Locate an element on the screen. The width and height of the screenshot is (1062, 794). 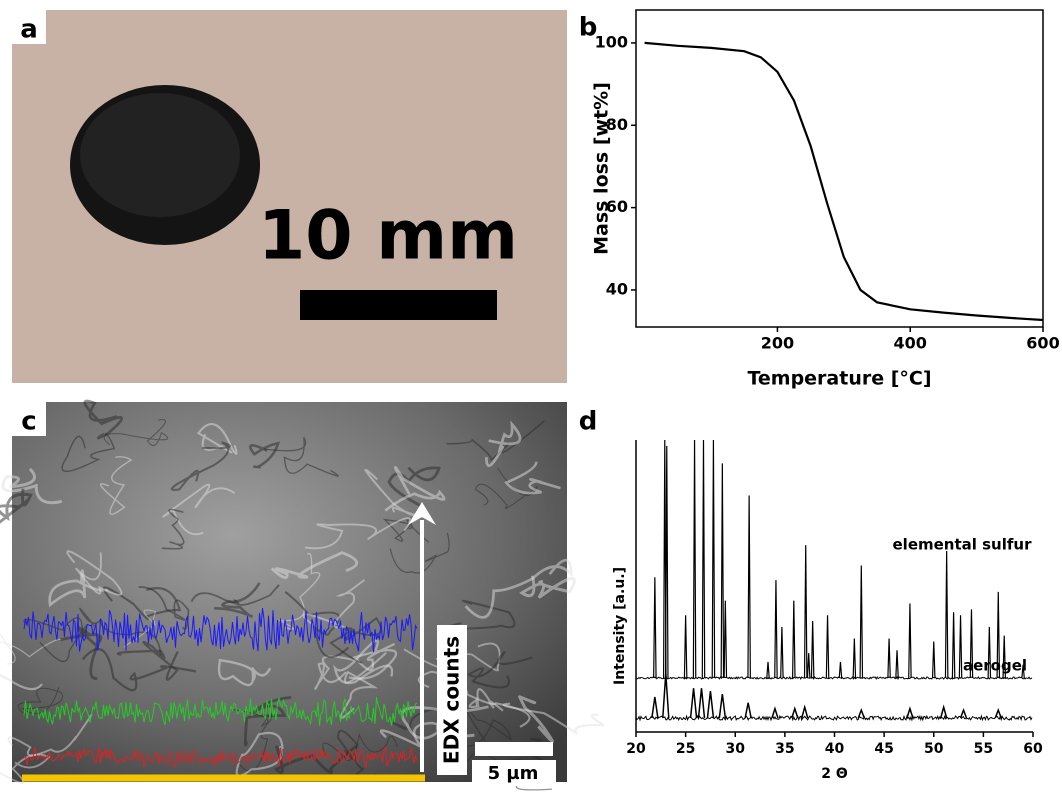
x-tick-label: 50 is located at coordinates (934, 749).